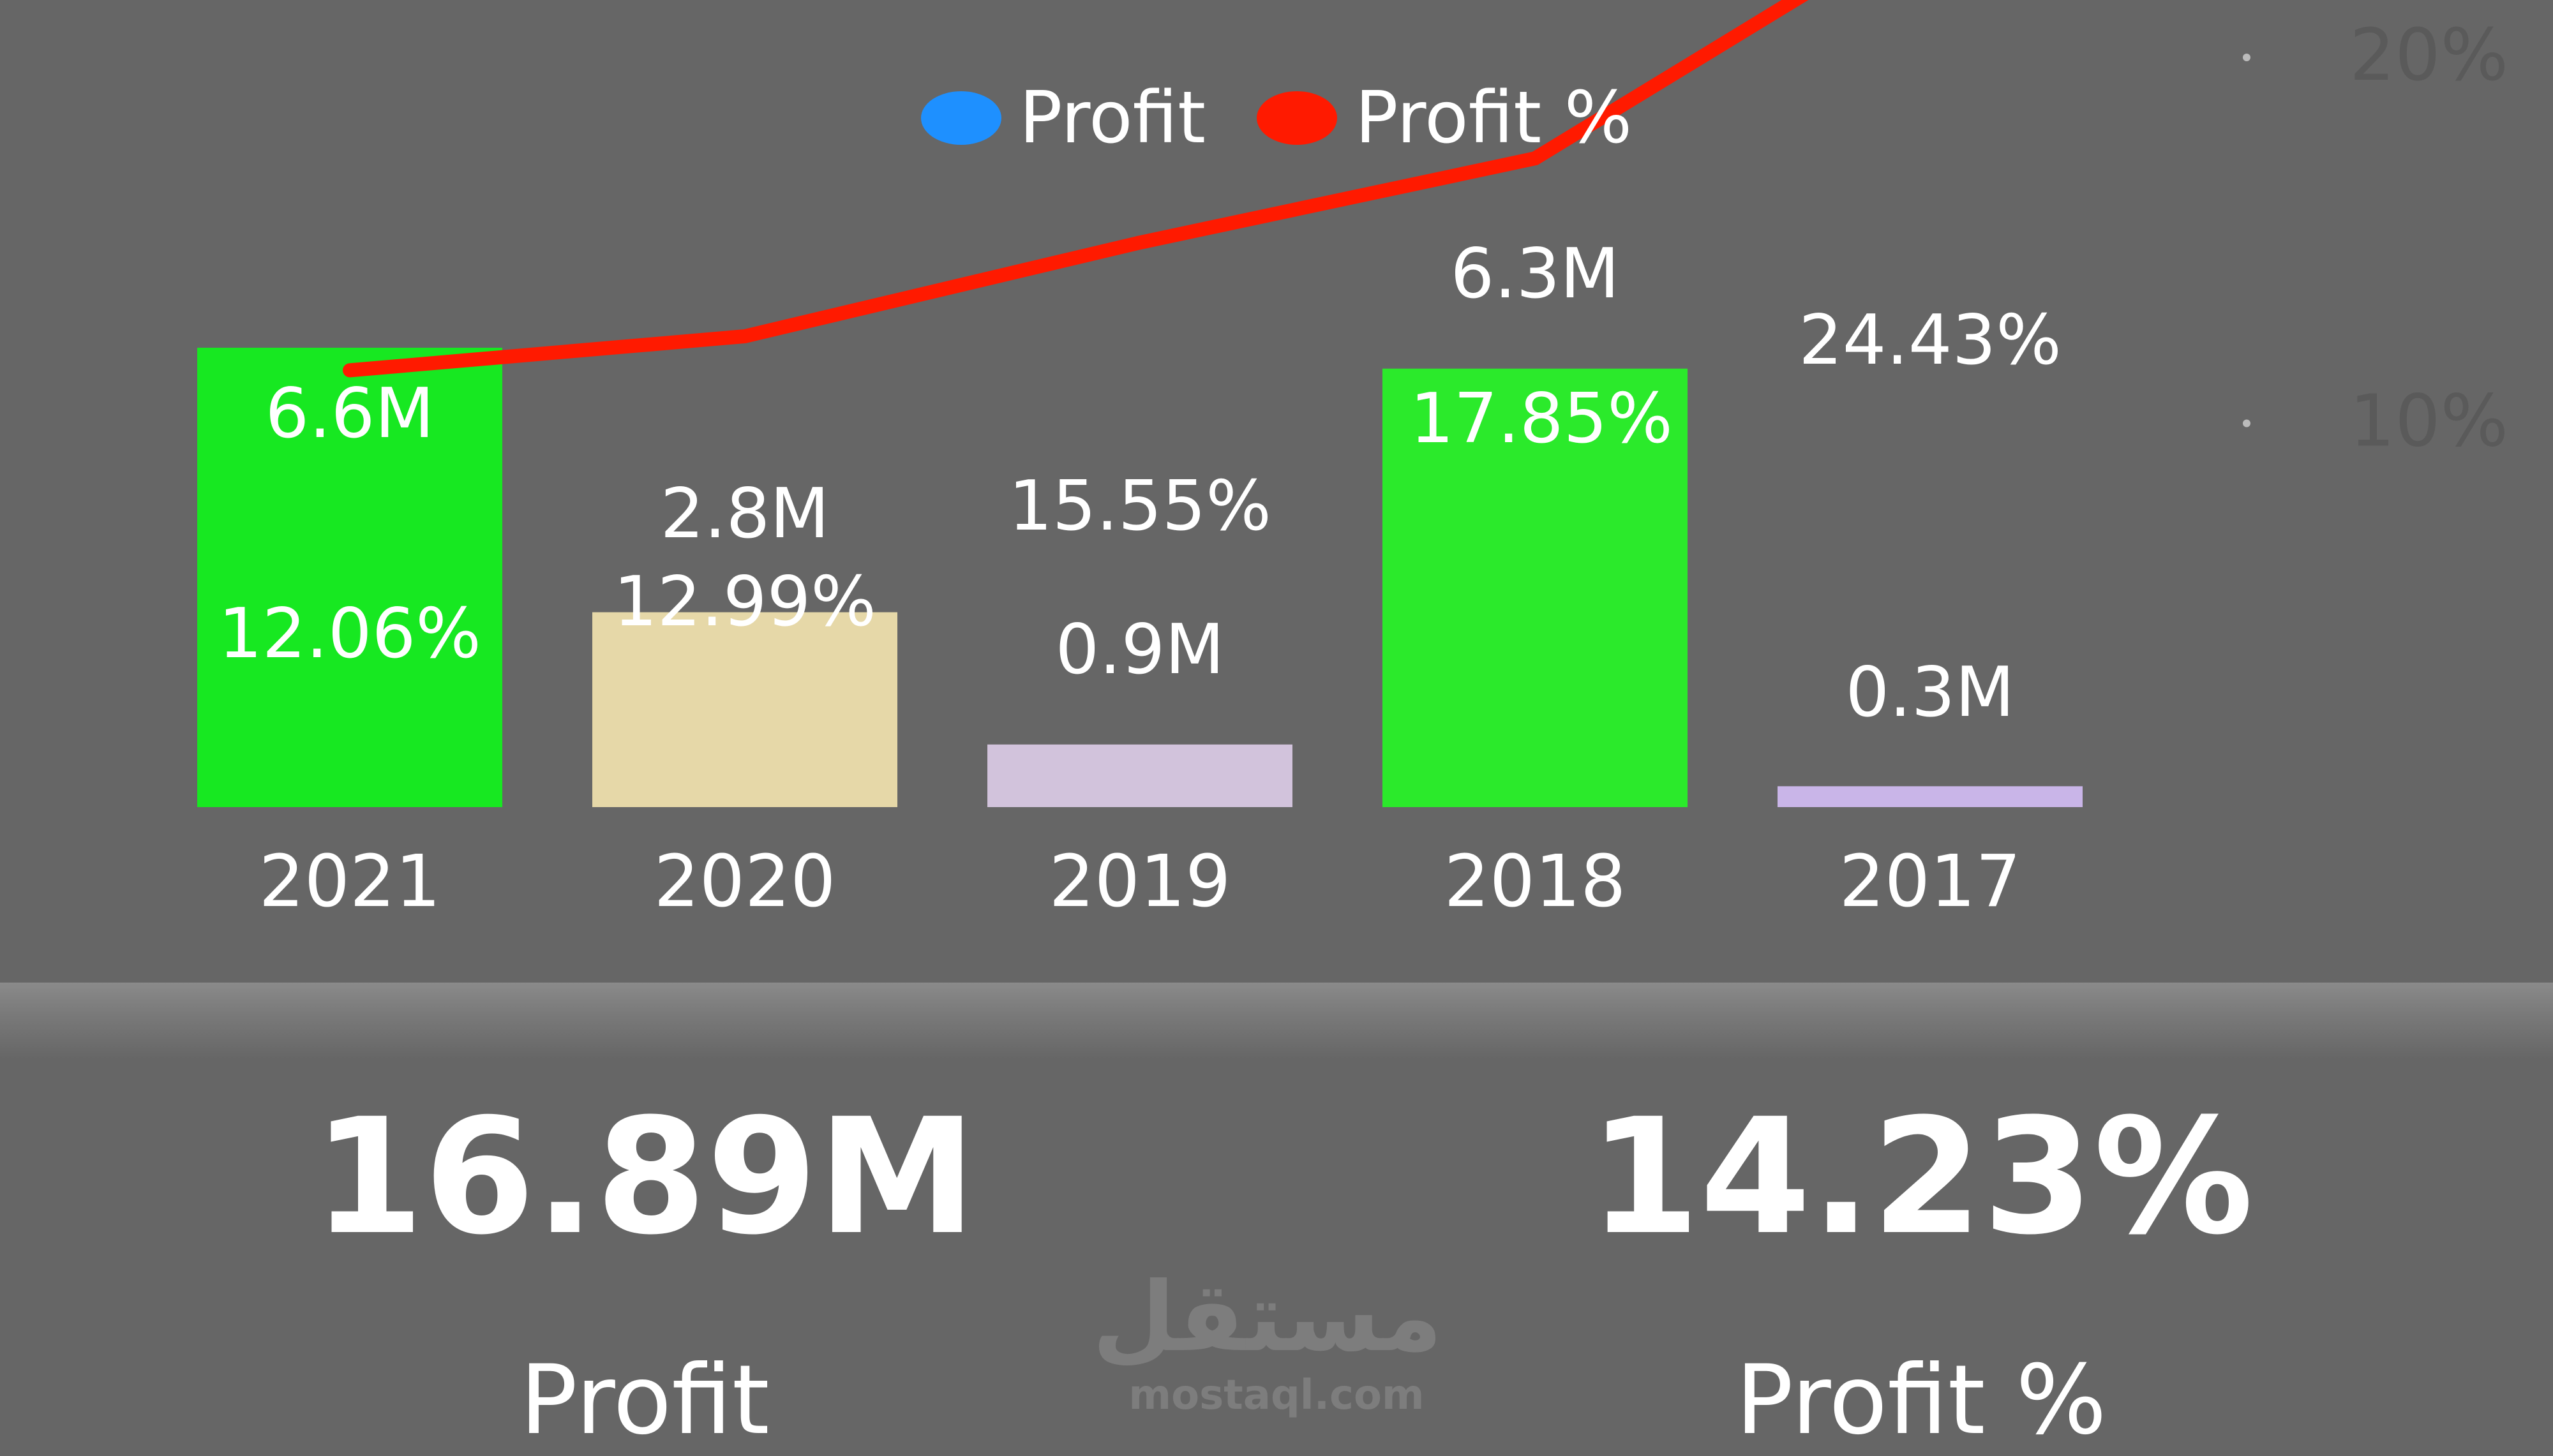  What do you see at coordinates (1535, 881) in the screenshot?
I see `x-tick-label: 2018` at bounding box center [1535, 881].